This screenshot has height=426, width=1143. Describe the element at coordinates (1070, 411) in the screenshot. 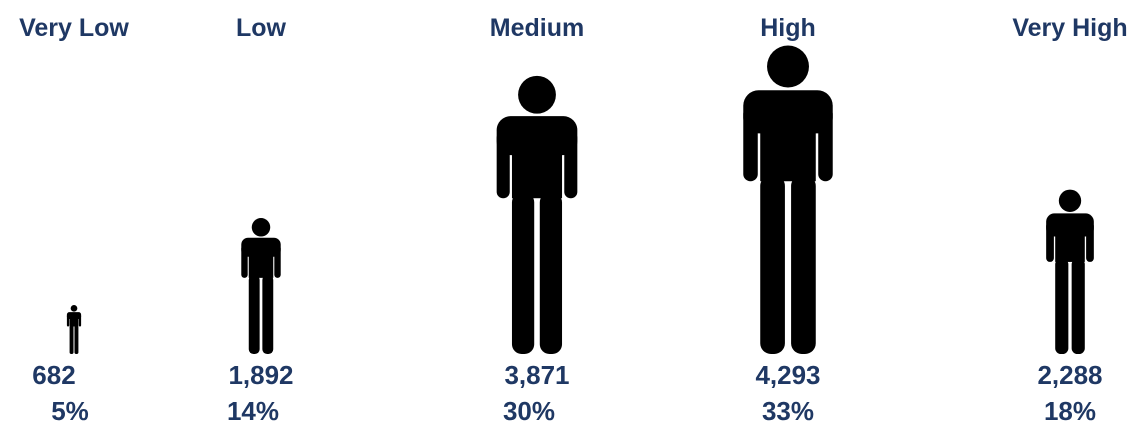

I see `percent-label-very-high: 18%` at that location.